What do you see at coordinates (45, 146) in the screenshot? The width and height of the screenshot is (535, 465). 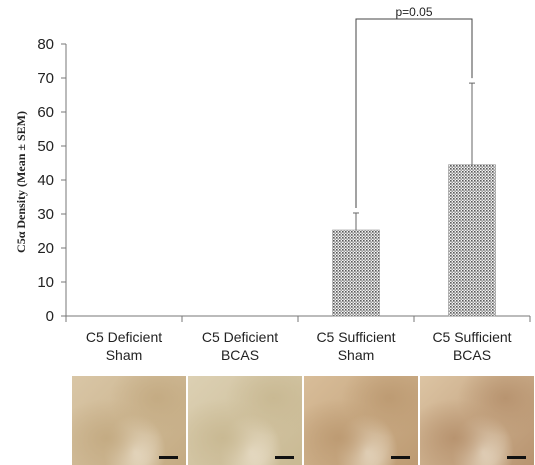 I see `y-tick-label: 50` at bounding box center [45, 146].